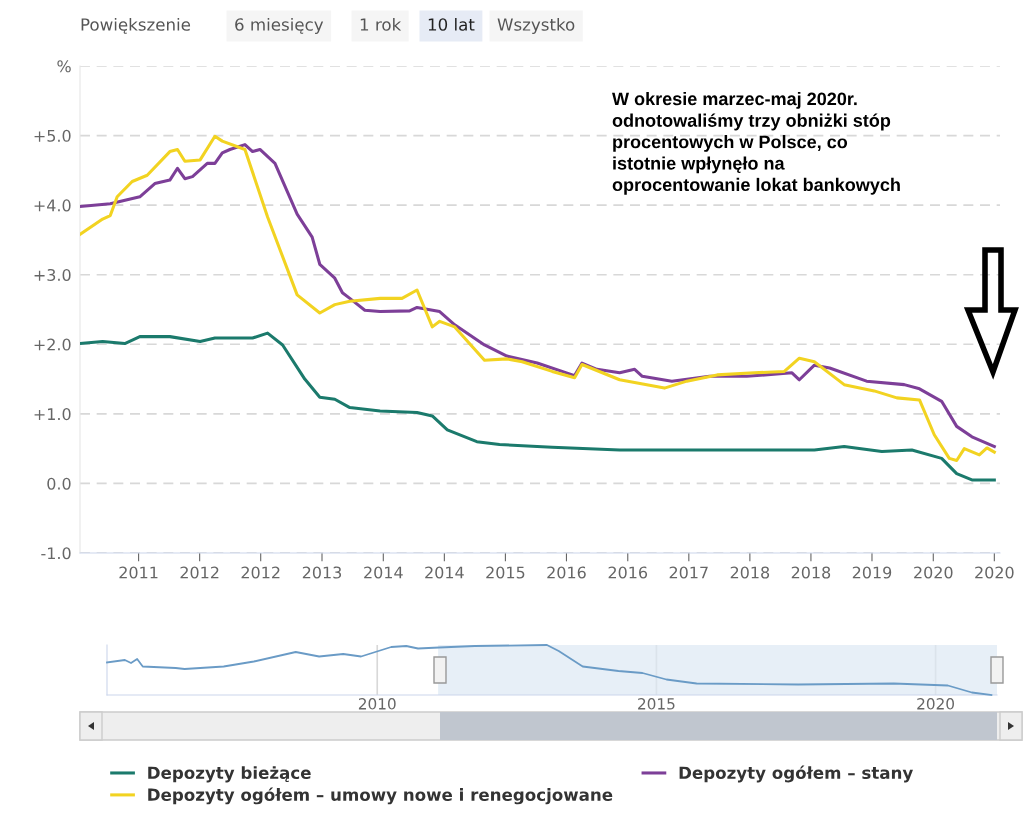 The image size is (1025, 821). Describe the element at coordinates (688, 572) in the screenshot. I see `x-tick-label: 2017` at that location.